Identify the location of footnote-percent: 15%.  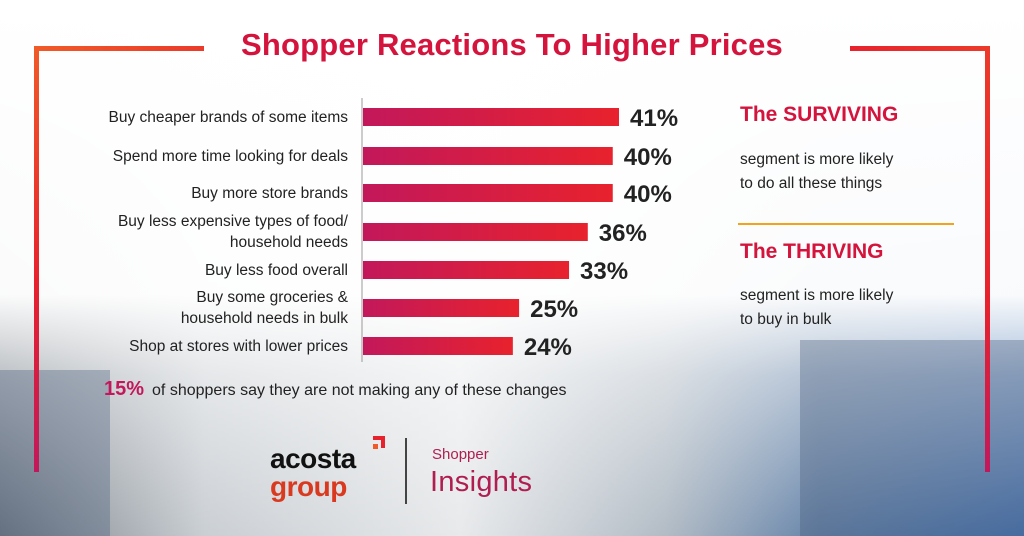
(124, 389).